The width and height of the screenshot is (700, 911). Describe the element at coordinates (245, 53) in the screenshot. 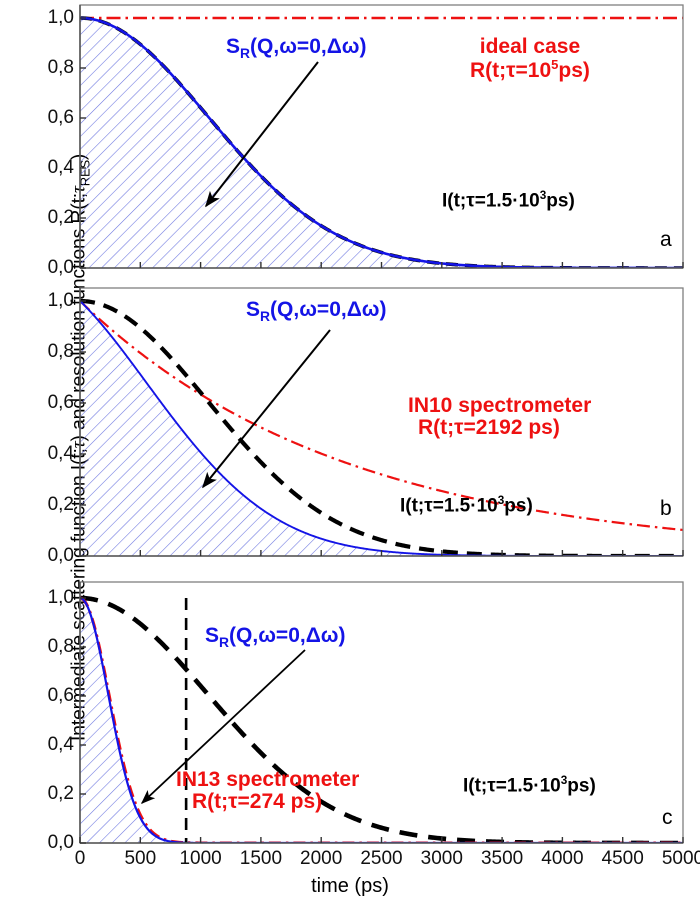

I see `panel-a-blue-sub: R` at that location.